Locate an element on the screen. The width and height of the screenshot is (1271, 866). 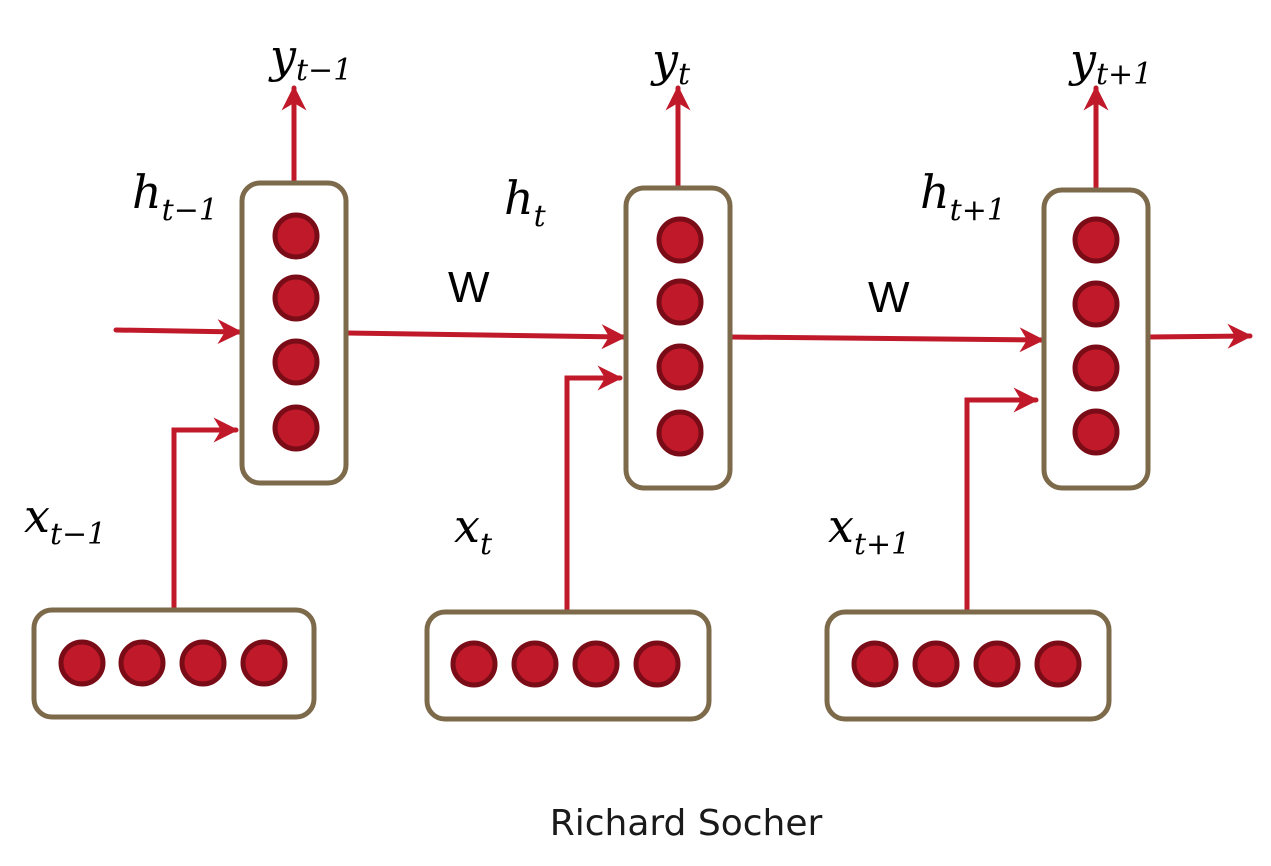
input-arrow-next is located at coordinates (1001, 501).